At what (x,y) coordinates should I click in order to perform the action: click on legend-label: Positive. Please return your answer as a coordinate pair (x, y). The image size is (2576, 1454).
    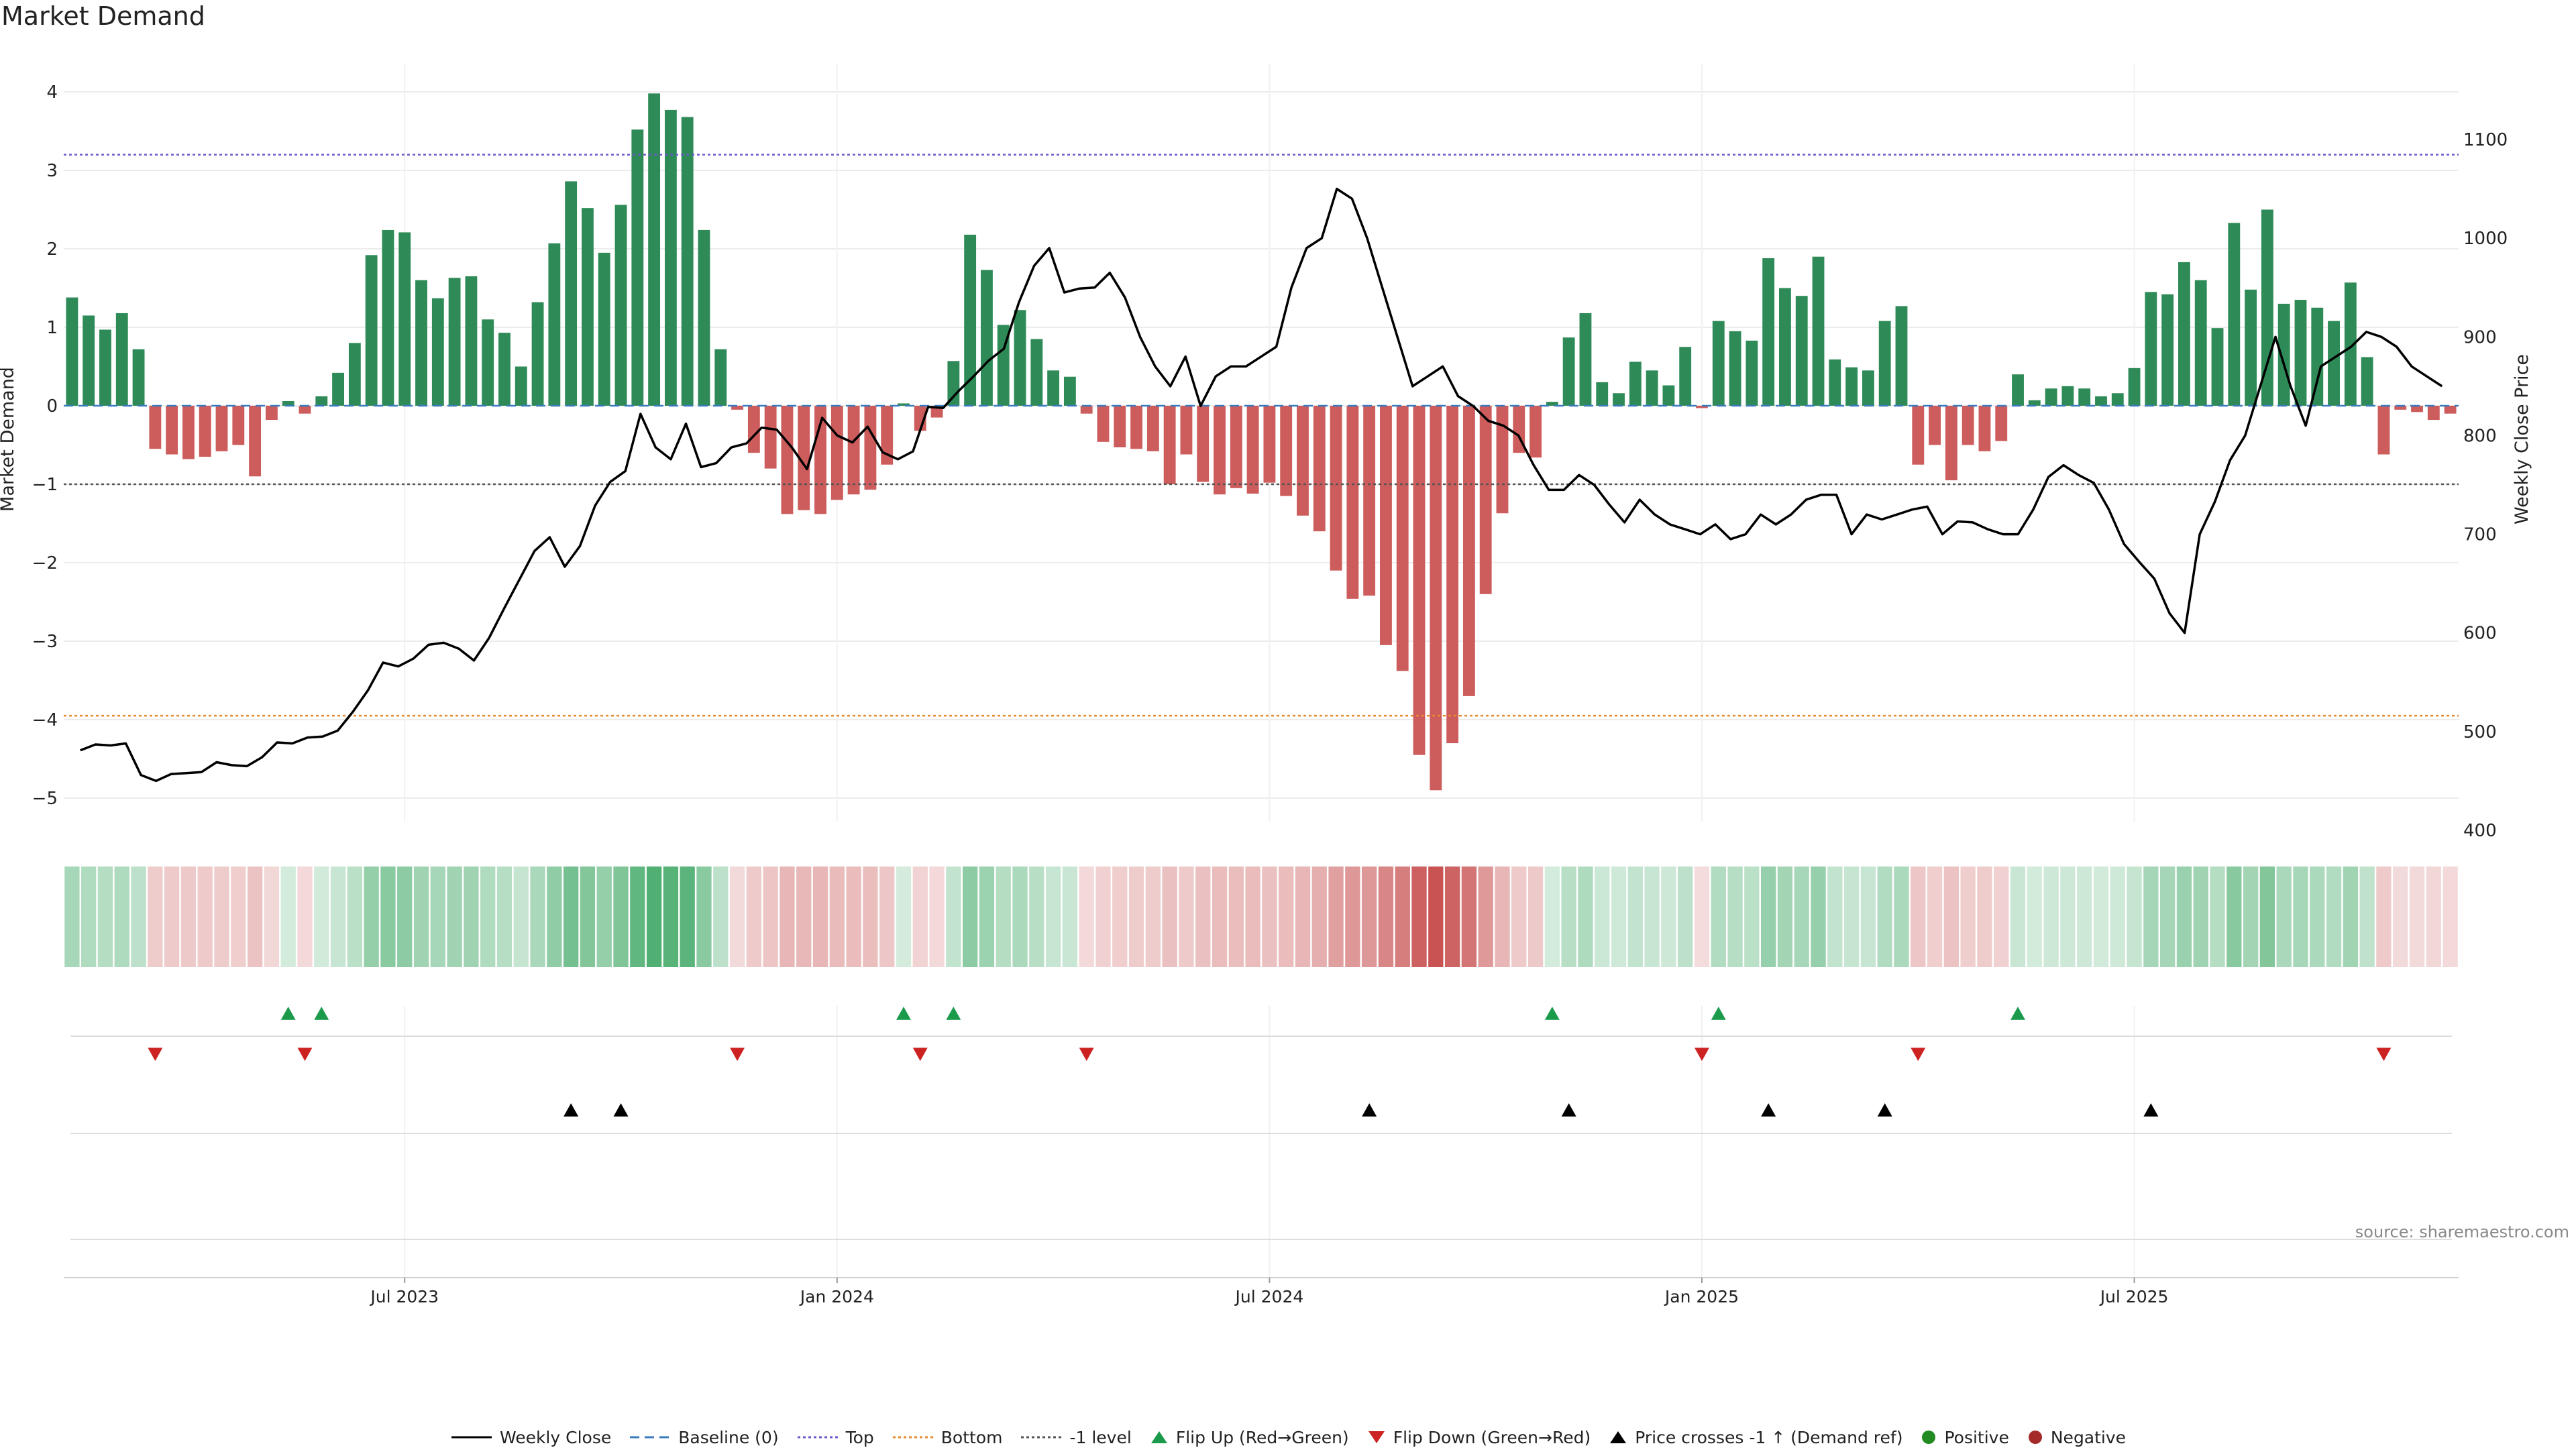
    Looking at the image, I should click on (1976, 1437).